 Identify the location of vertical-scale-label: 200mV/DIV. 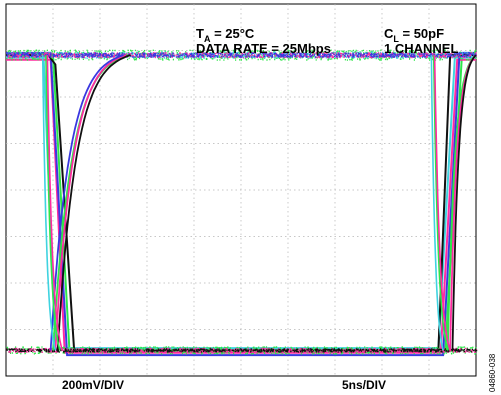
(93, 385).